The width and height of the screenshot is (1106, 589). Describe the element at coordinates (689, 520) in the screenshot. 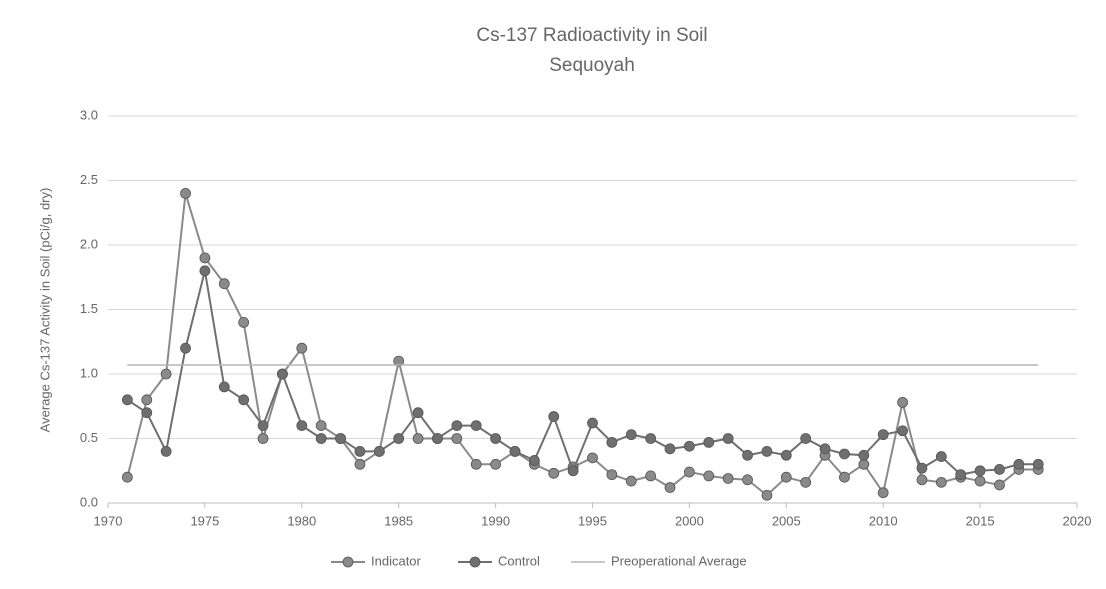

I see `x-tick-label: 2000` at that location.